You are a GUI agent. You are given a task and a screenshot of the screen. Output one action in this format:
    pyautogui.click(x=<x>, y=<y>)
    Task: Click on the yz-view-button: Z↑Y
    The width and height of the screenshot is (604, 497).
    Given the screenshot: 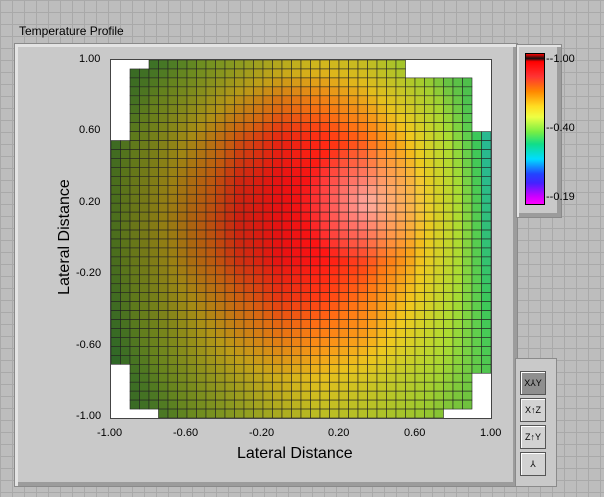 What is the action you would take?
    pyautogui.click(x=533, y=437)
    